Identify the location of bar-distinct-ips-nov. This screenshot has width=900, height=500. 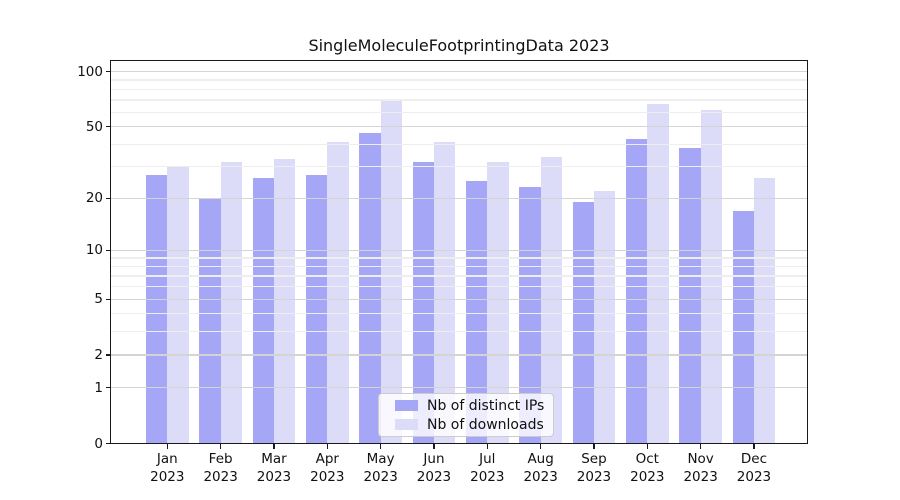
(690, 296).